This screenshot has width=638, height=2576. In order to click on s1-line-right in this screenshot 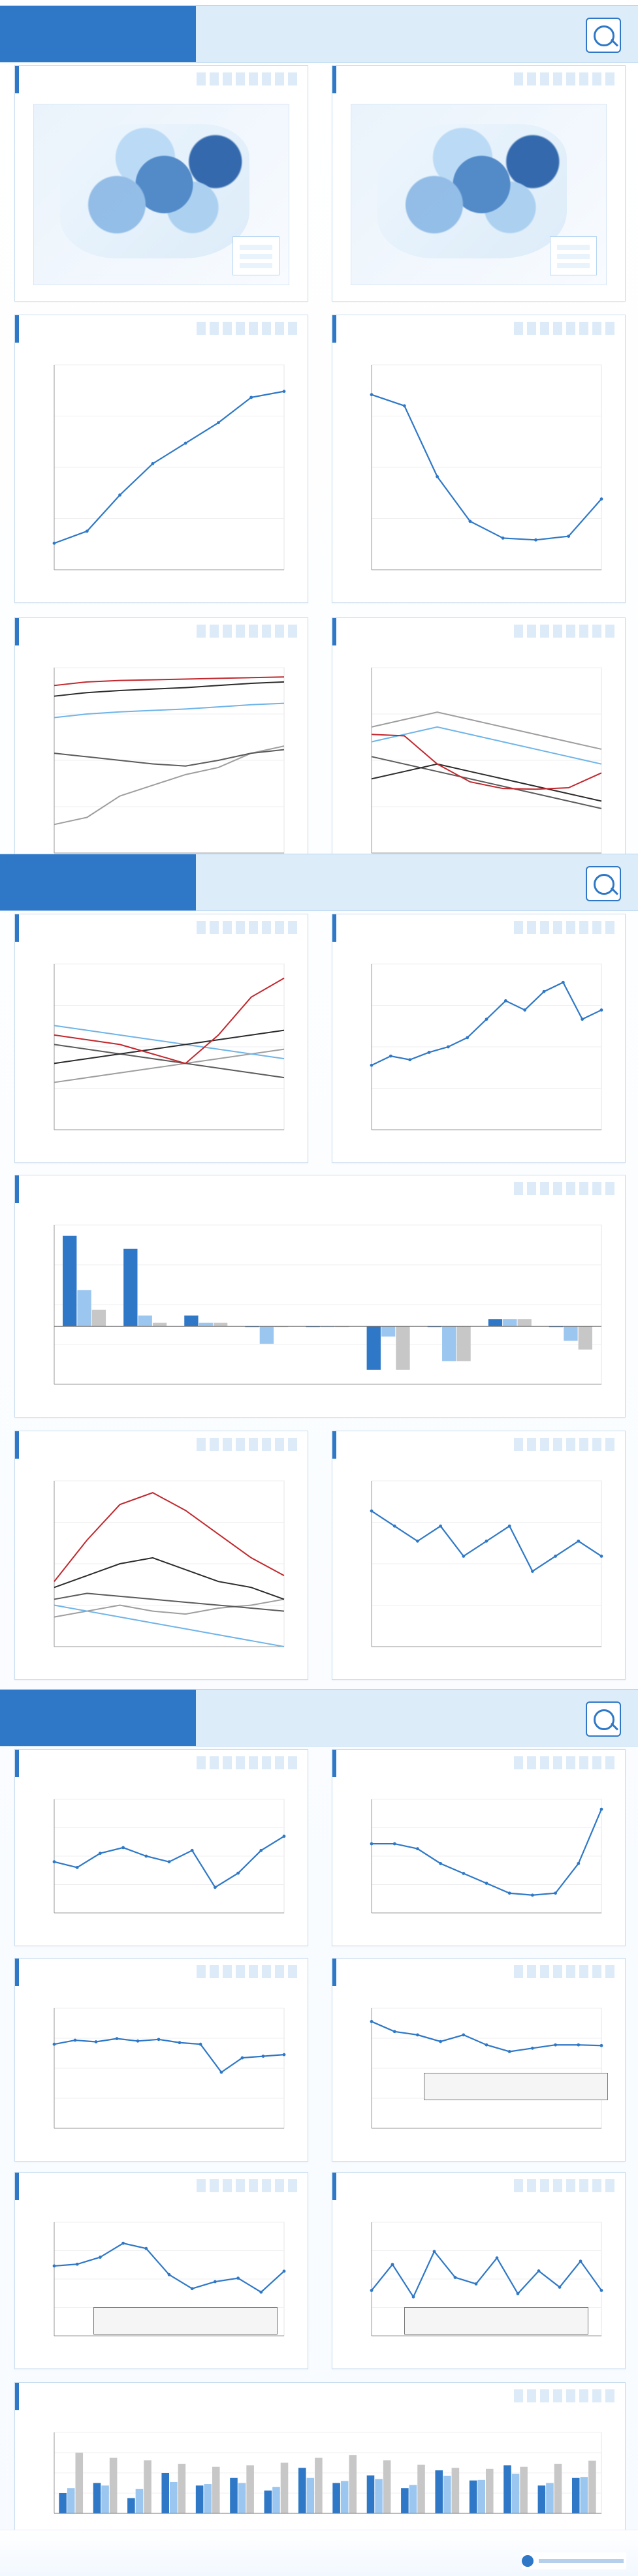, I will do `click(479, 459)`.